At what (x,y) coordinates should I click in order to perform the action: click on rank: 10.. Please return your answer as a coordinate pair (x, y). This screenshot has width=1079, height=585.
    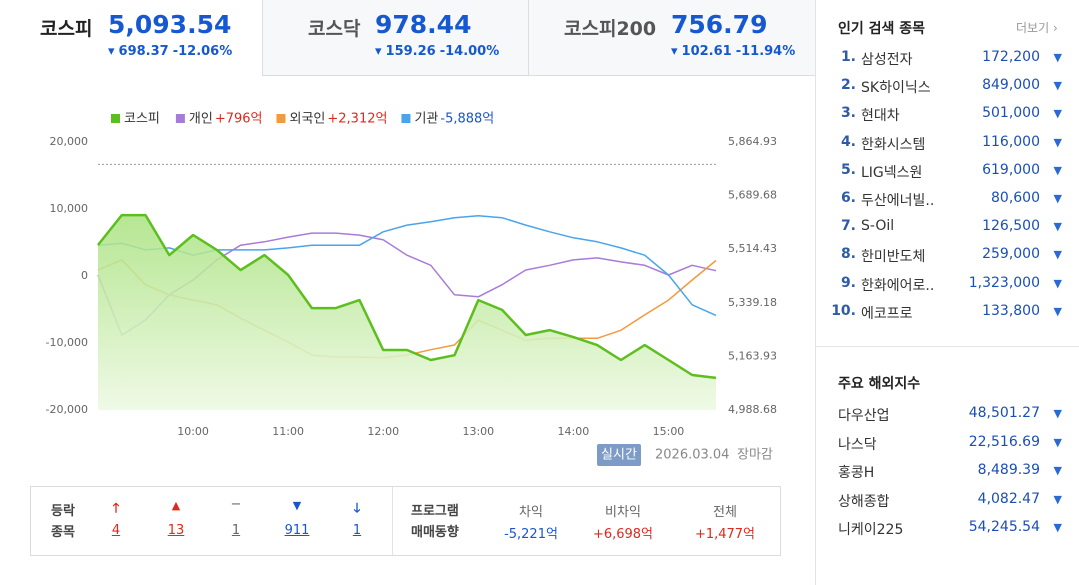
    Looking at the image, I should click on (843, 310).